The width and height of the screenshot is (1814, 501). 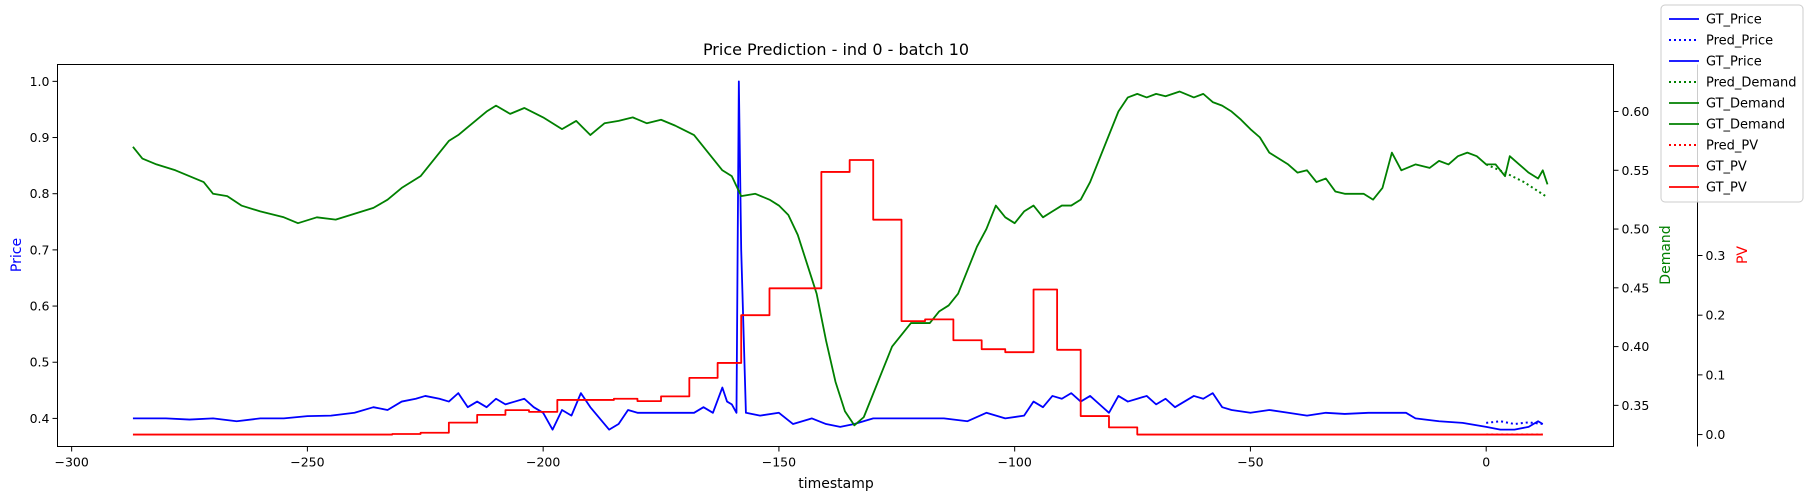 What do you see at coordinates (40, 249) in the screenshot?
I see `price-tick-label: 0.7` at bounding box center [40, 249].